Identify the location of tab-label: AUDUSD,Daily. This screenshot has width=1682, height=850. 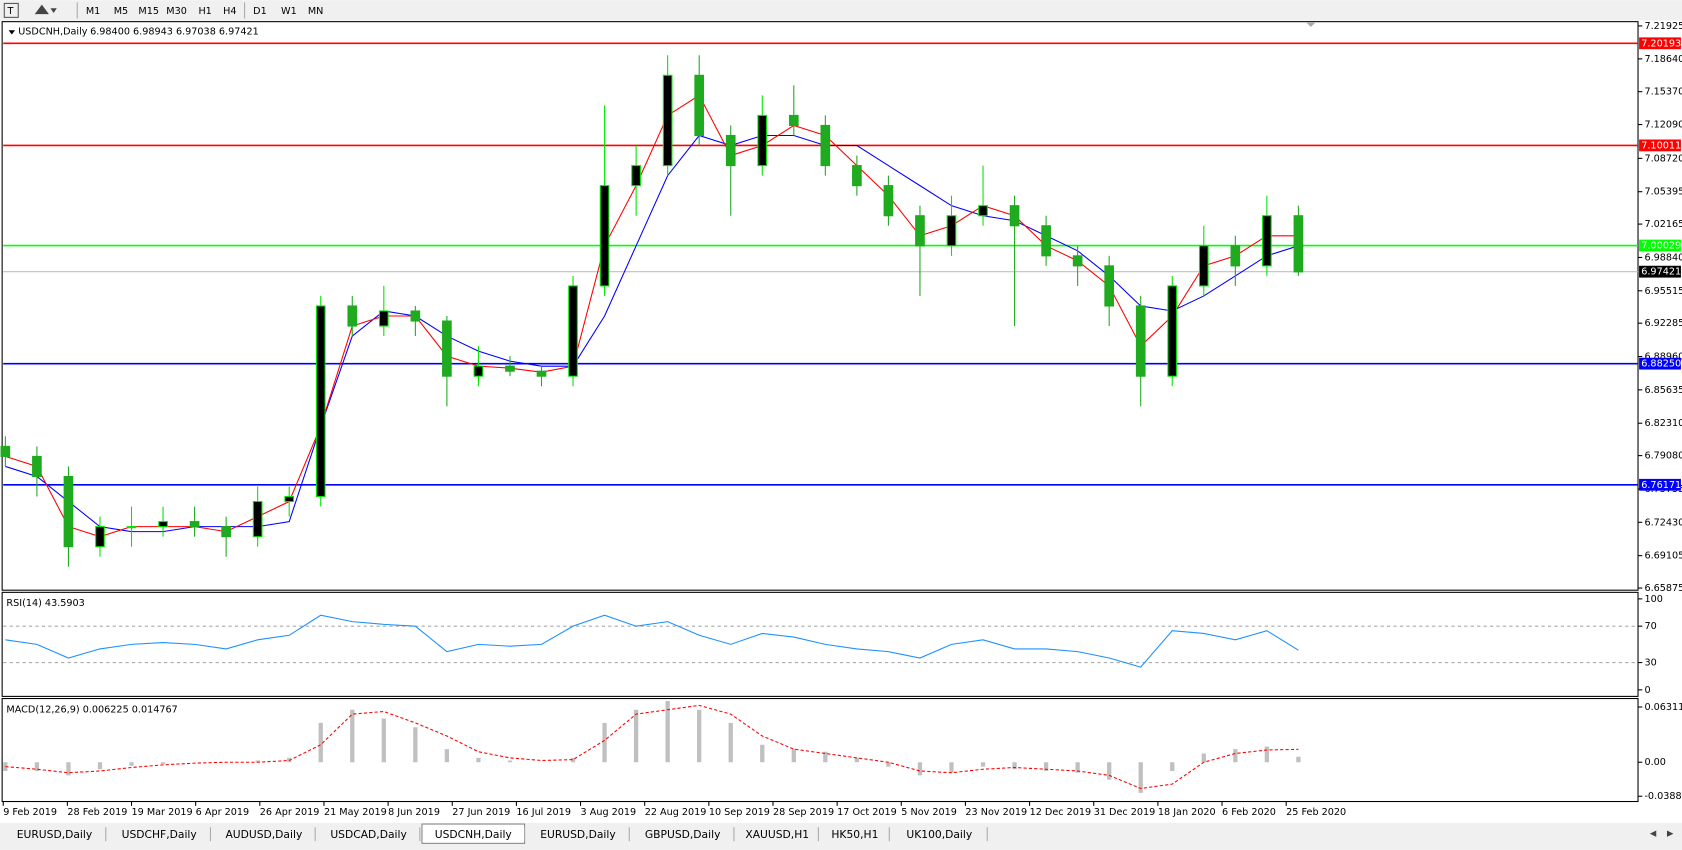
(264, 834).